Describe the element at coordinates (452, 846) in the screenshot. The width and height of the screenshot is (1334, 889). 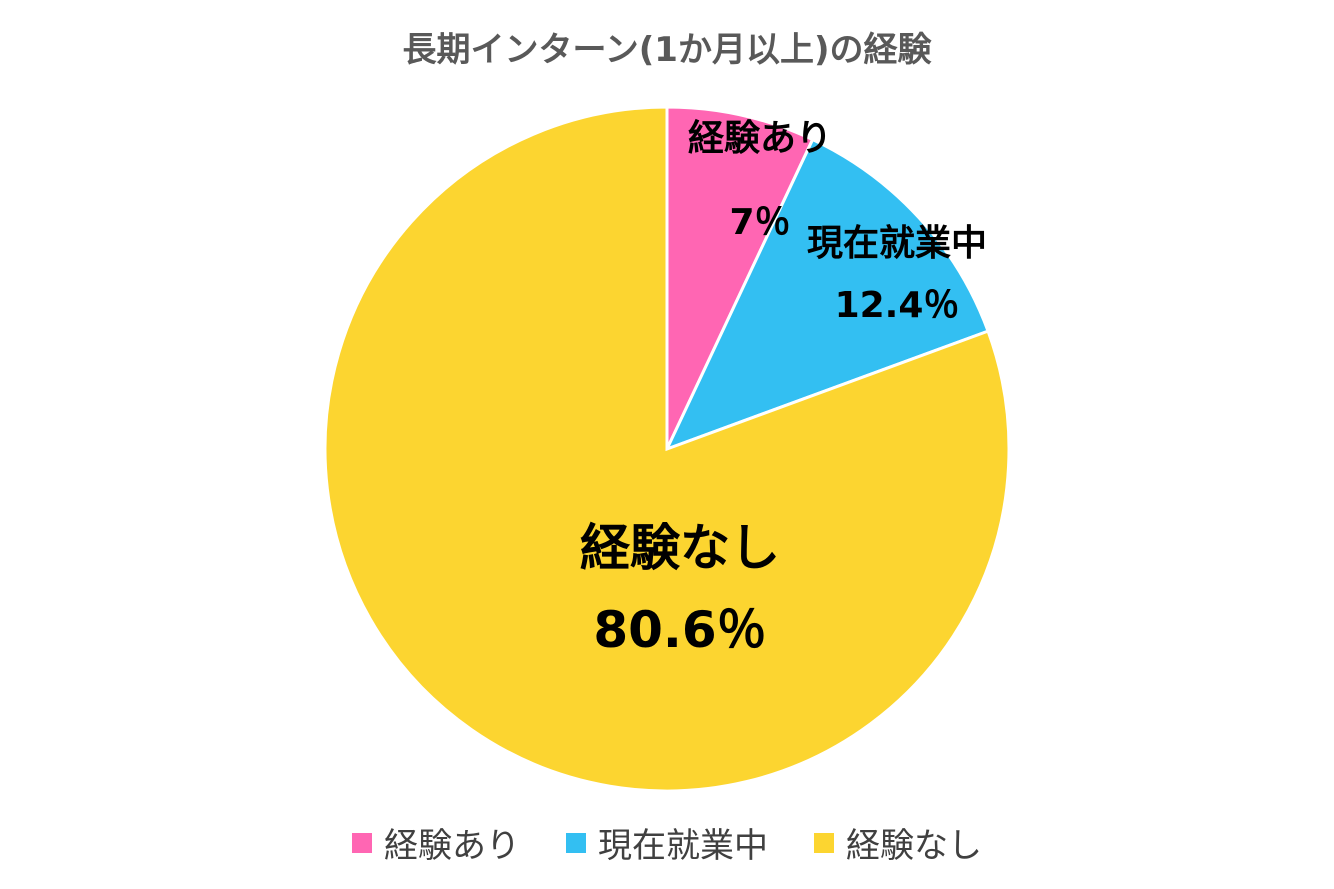
I see `legend-label-experienced: 経験あり` at that location.